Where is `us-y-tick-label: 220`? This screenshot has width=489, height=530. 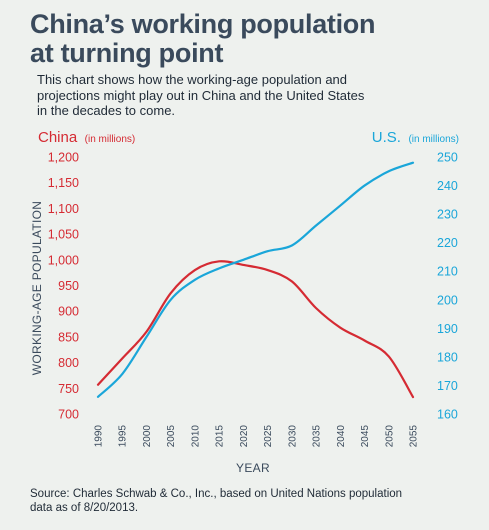 us-y-tick-label: 220 is located at coordinates (447, 243).